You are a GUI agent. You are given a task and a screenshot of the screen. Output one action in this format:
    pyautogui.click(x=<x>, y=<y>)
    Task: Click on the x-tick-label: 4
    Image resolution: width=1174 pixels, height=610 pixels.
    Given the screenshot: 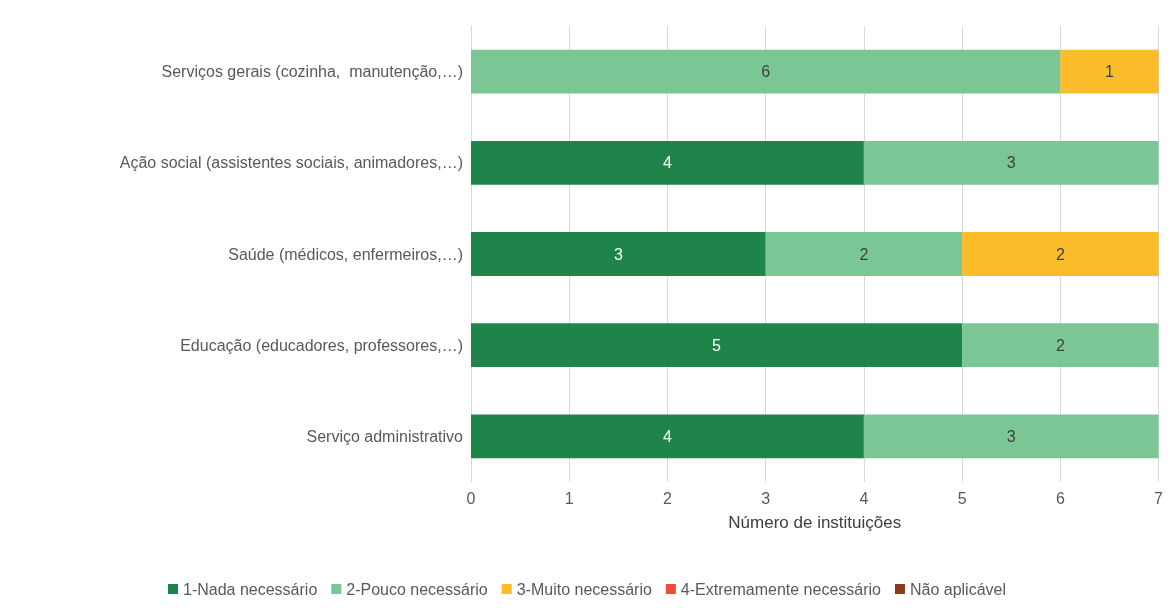 What is the action you would take?
    pyautogui.click(x=864, y=498)
    